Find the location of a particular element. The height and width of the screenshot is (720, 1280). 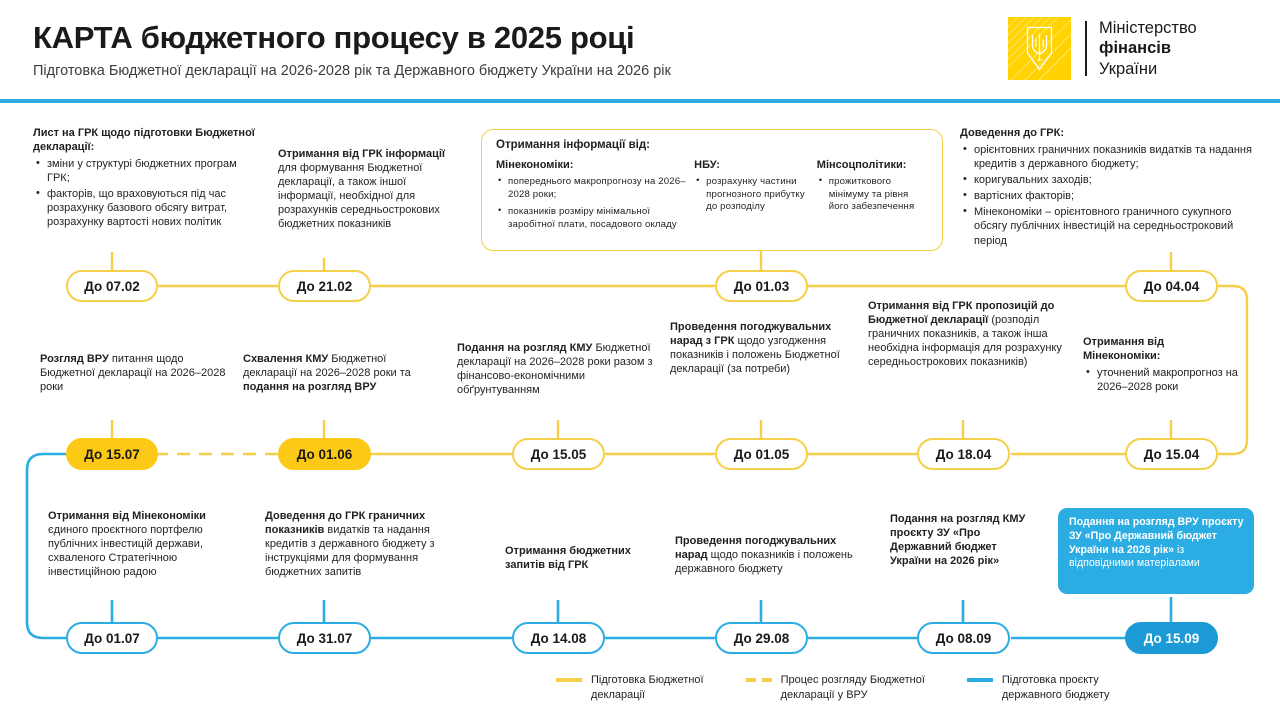

list-item: вартісних факторів; is located at coordinates (1112, 195).